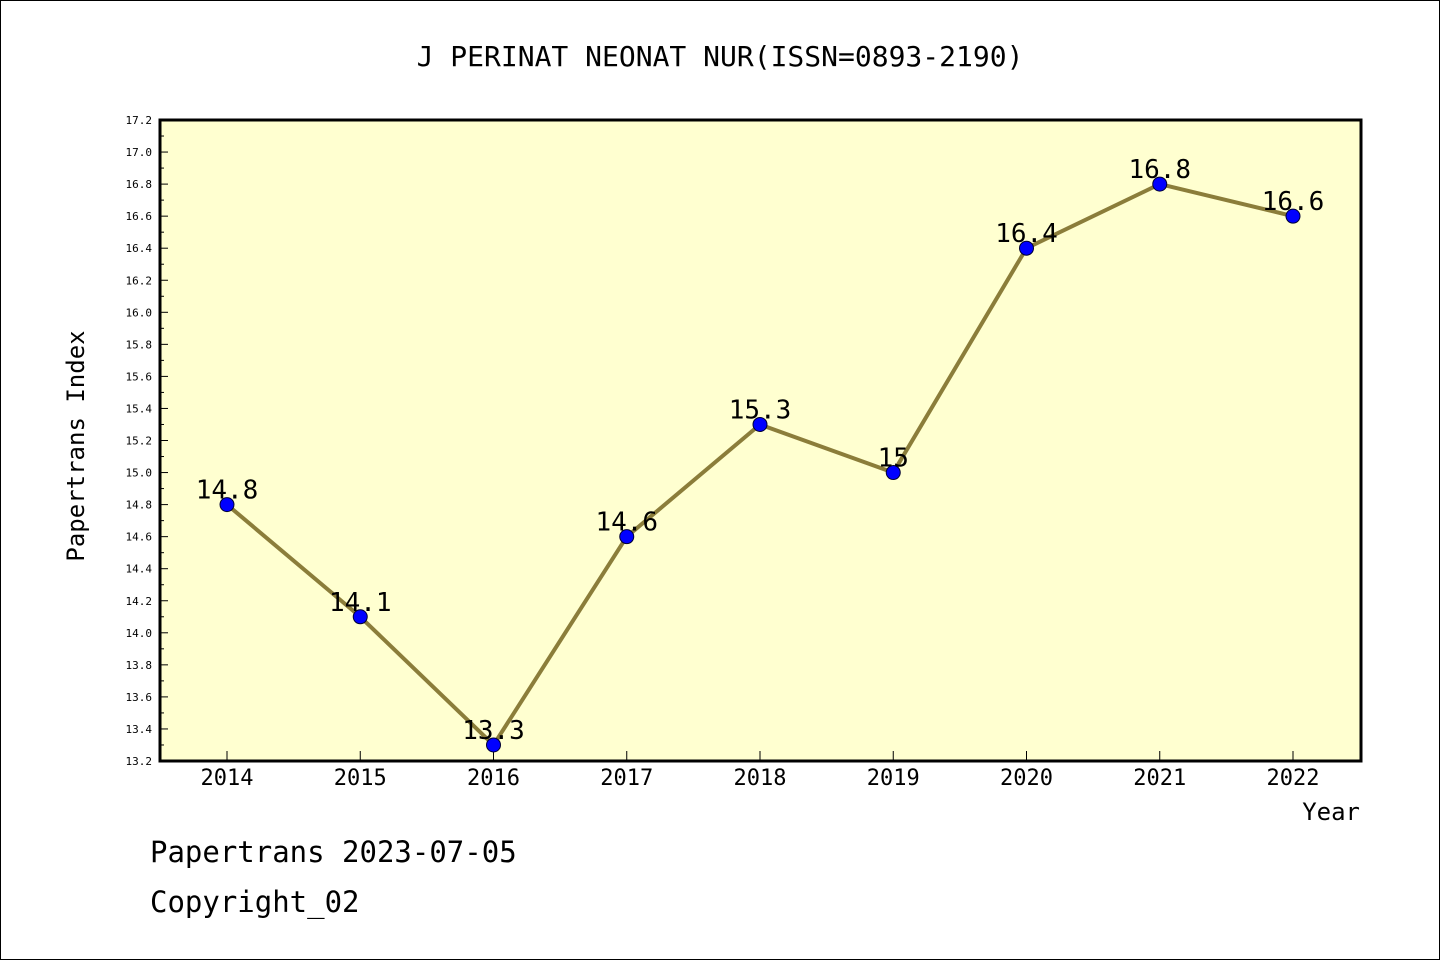 The width and height of the screenshot is (1440, 960). Describe the element at coordinates (139, 248) in the screenshot. I see `y-tick-label: 16.4` at that location.